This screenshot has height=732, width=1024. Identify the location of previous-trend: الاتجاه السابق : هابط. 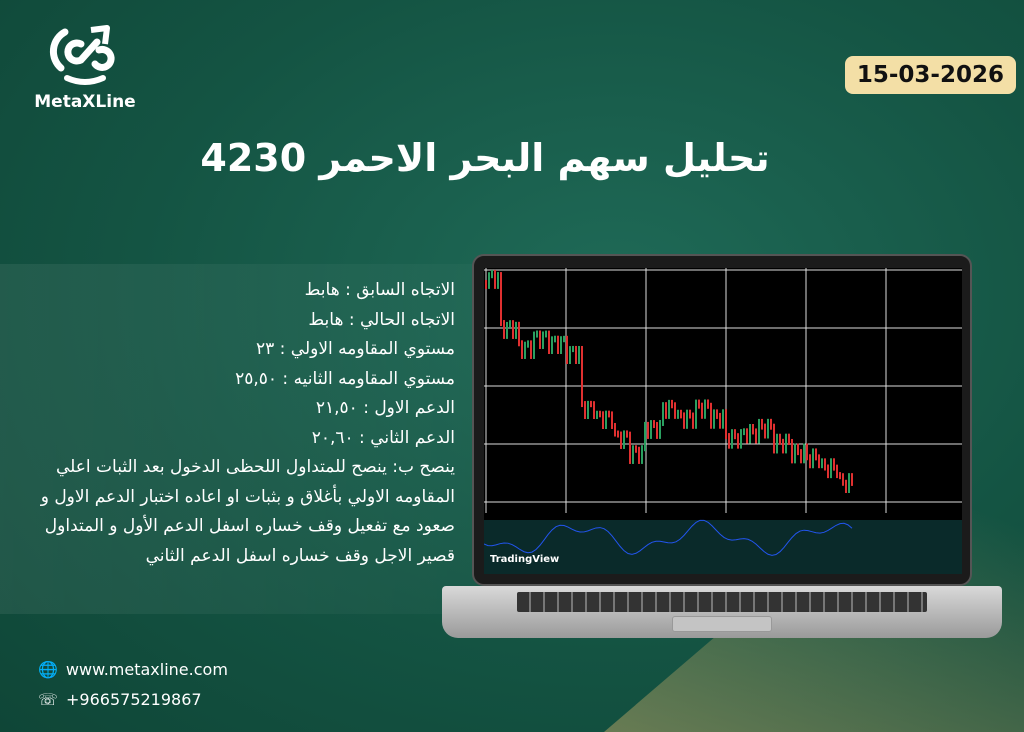
(379, 290).